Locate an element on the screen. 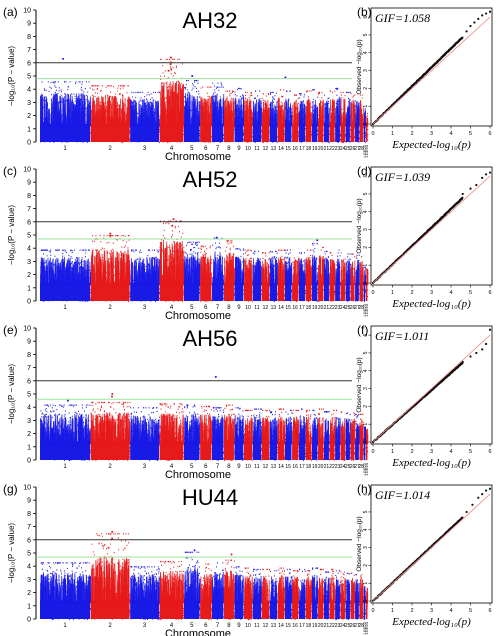 This screenshot has height=636, width=500. y-tick-label: 0 is located at coordinates (29, 143).